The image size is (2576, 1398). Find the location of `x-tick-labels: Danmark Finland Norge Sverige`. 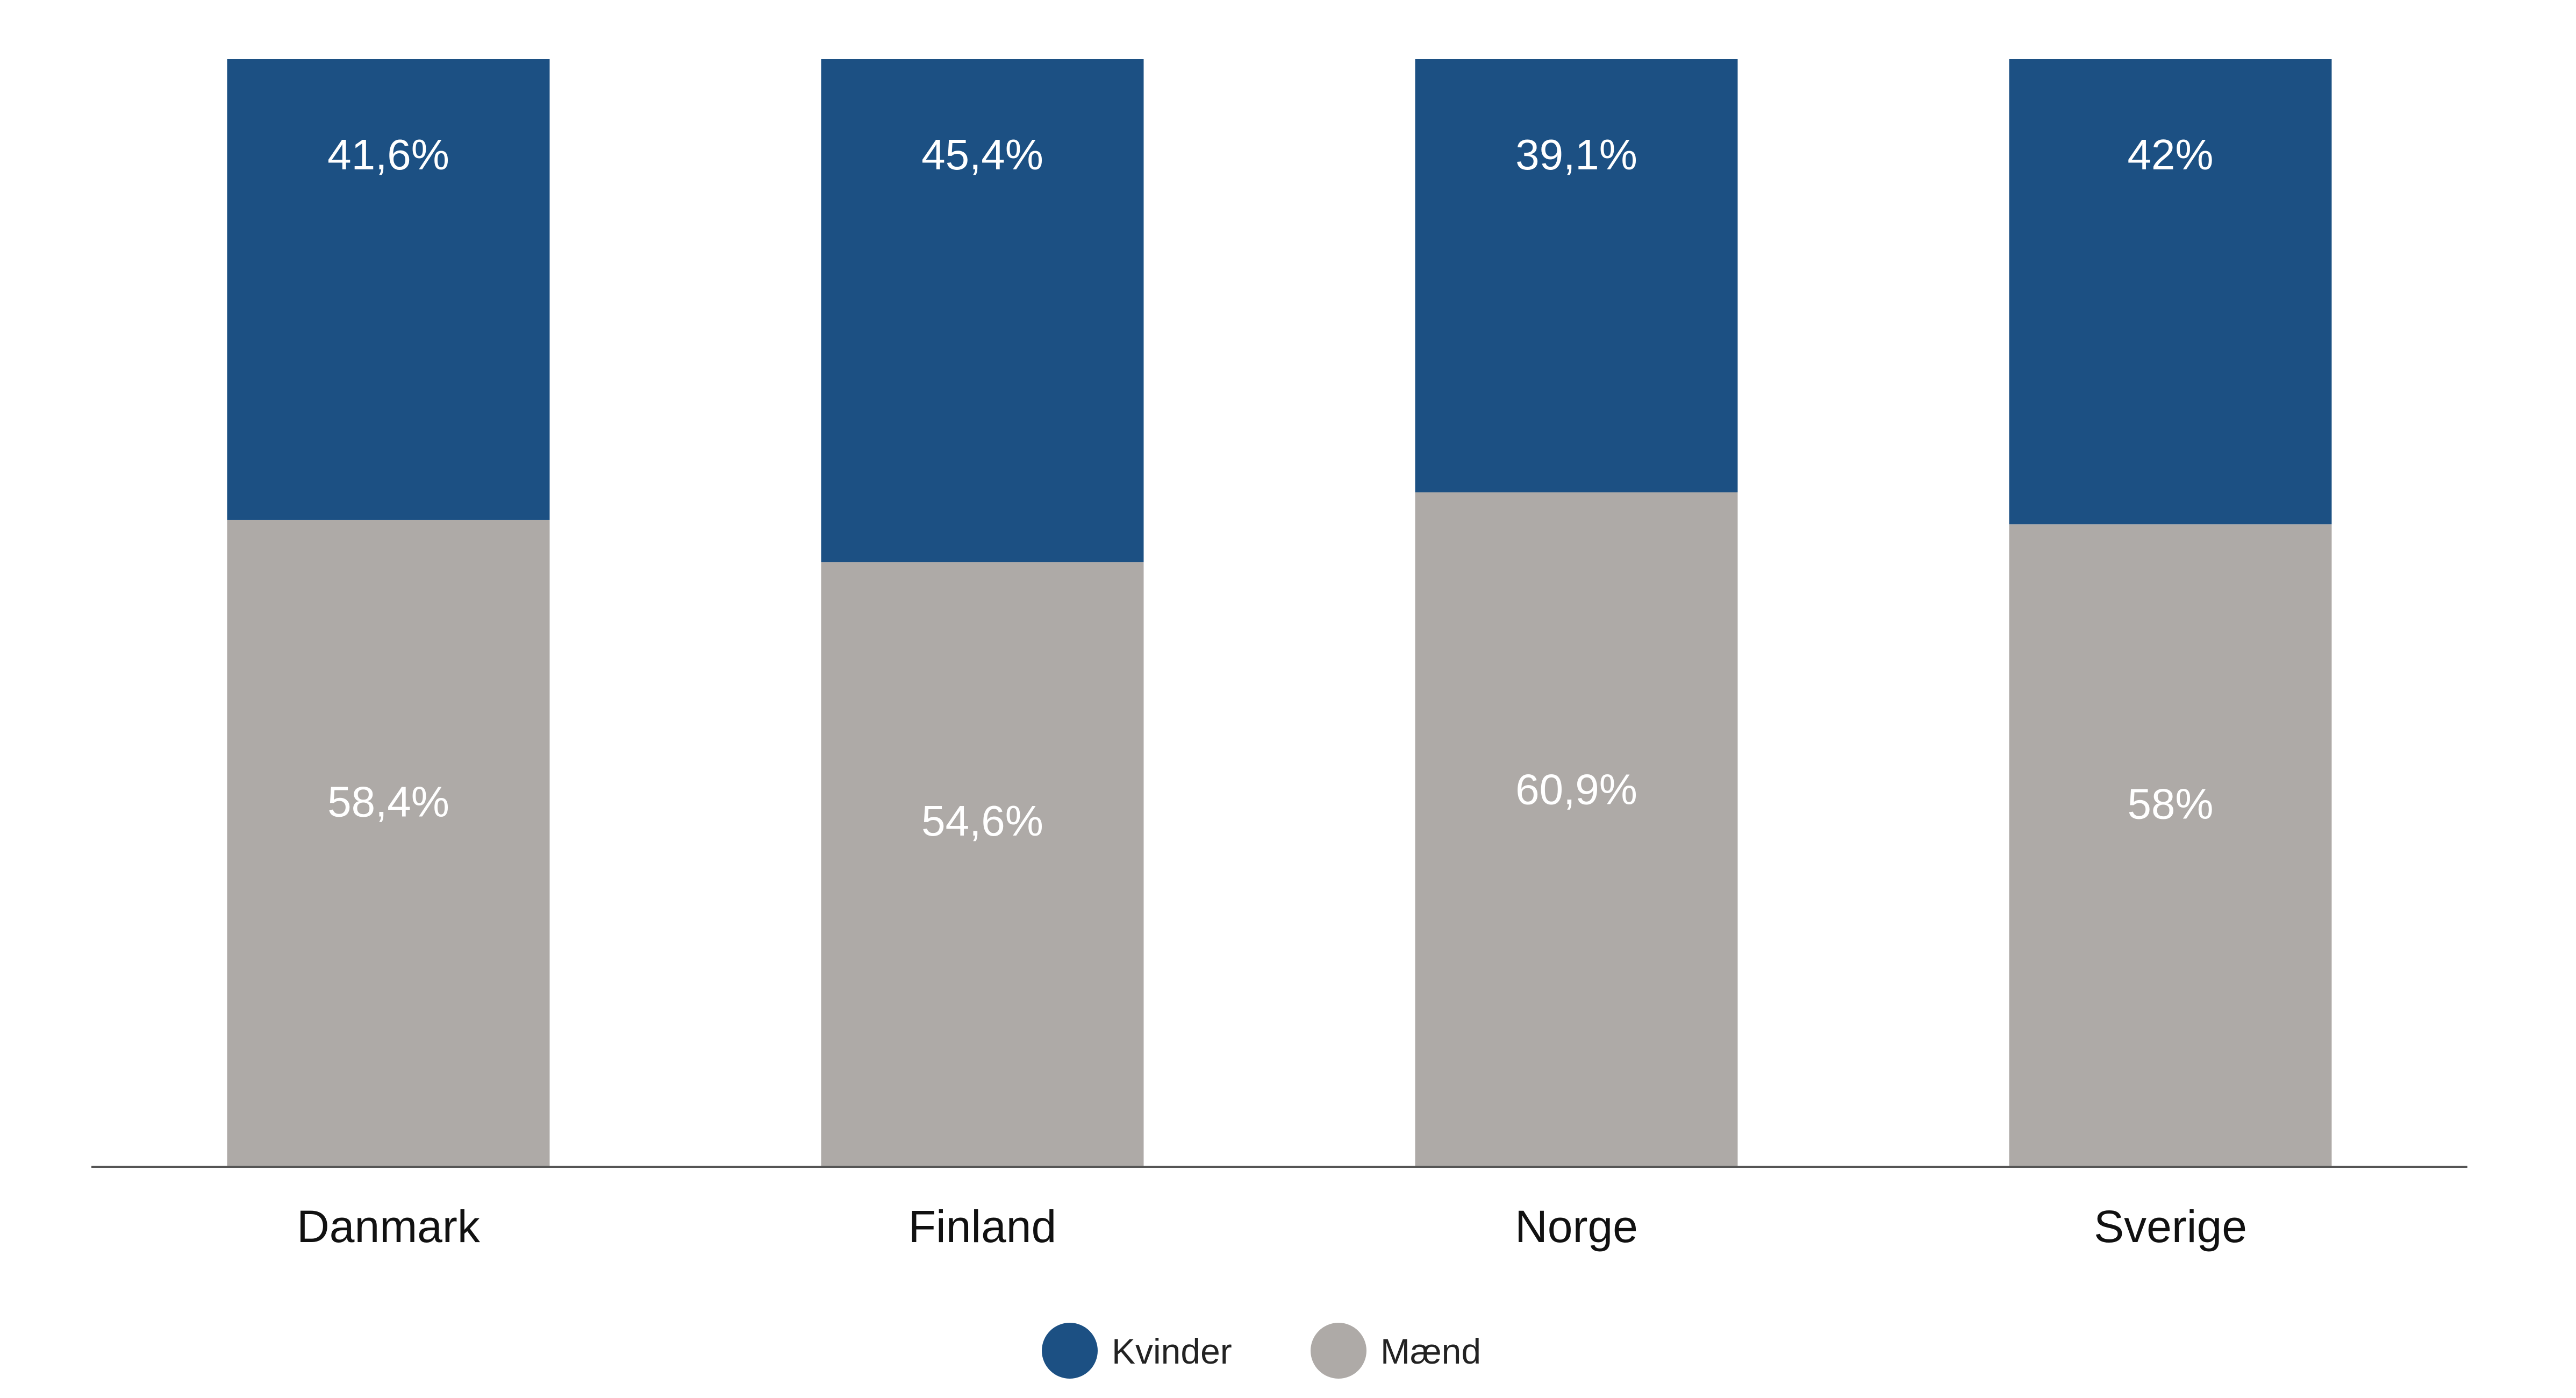

x-tick-labels: Danmark Finland Norge Sverige is located at coordinates (1272, 1226).